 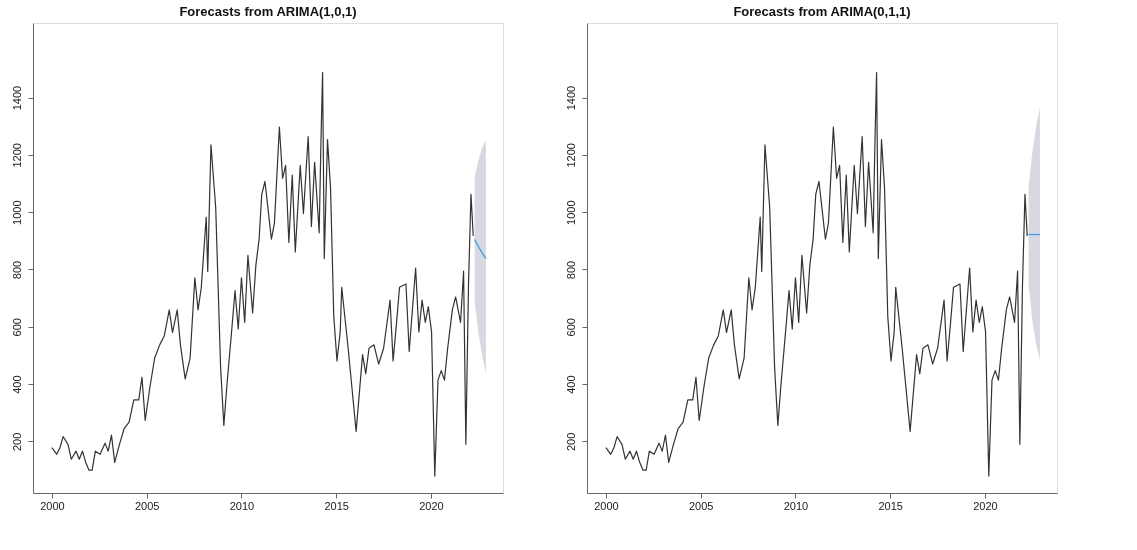 I want to click on line-series, so click(x=480, y=249).